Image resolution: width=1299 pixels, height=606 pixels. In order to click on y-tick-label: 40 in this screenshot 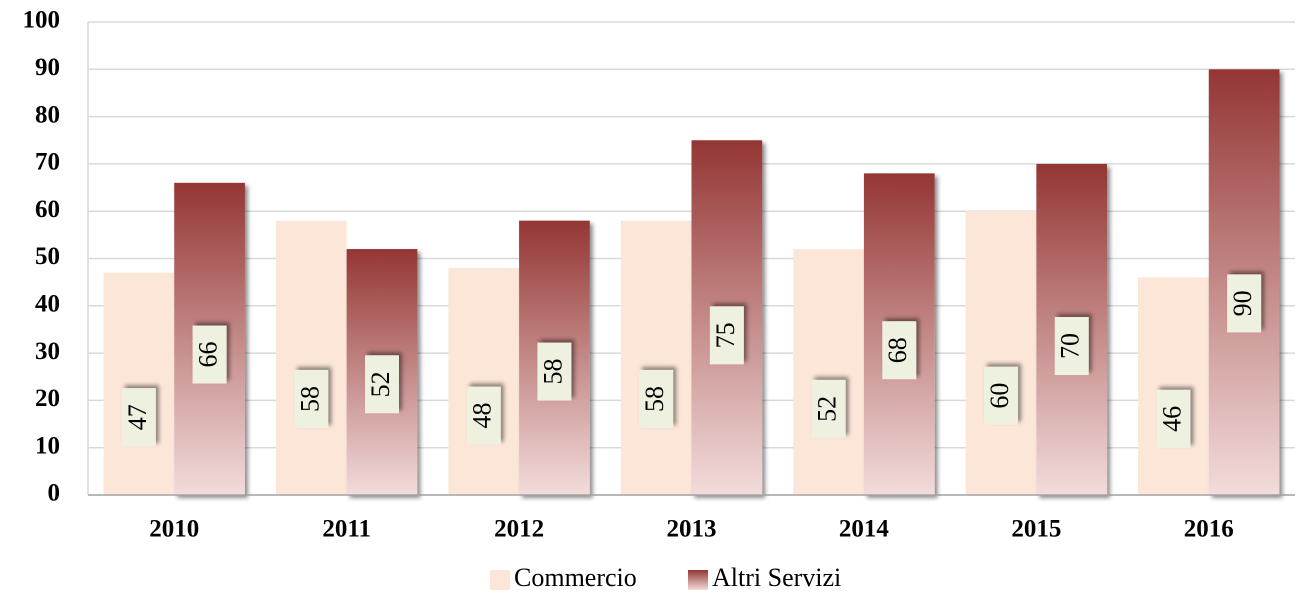, I will do `click(47, 304)`.